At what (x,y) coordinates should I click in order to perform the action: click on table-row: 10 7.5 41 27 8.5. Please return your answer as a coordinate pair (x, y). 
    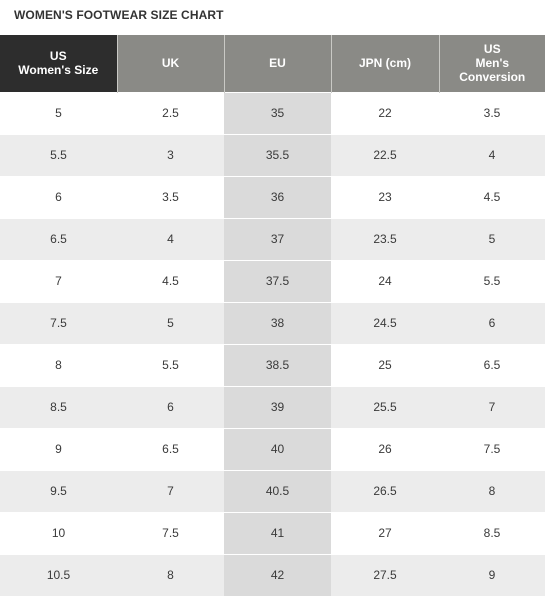
    Looking at the image, I should click on (272, 533).